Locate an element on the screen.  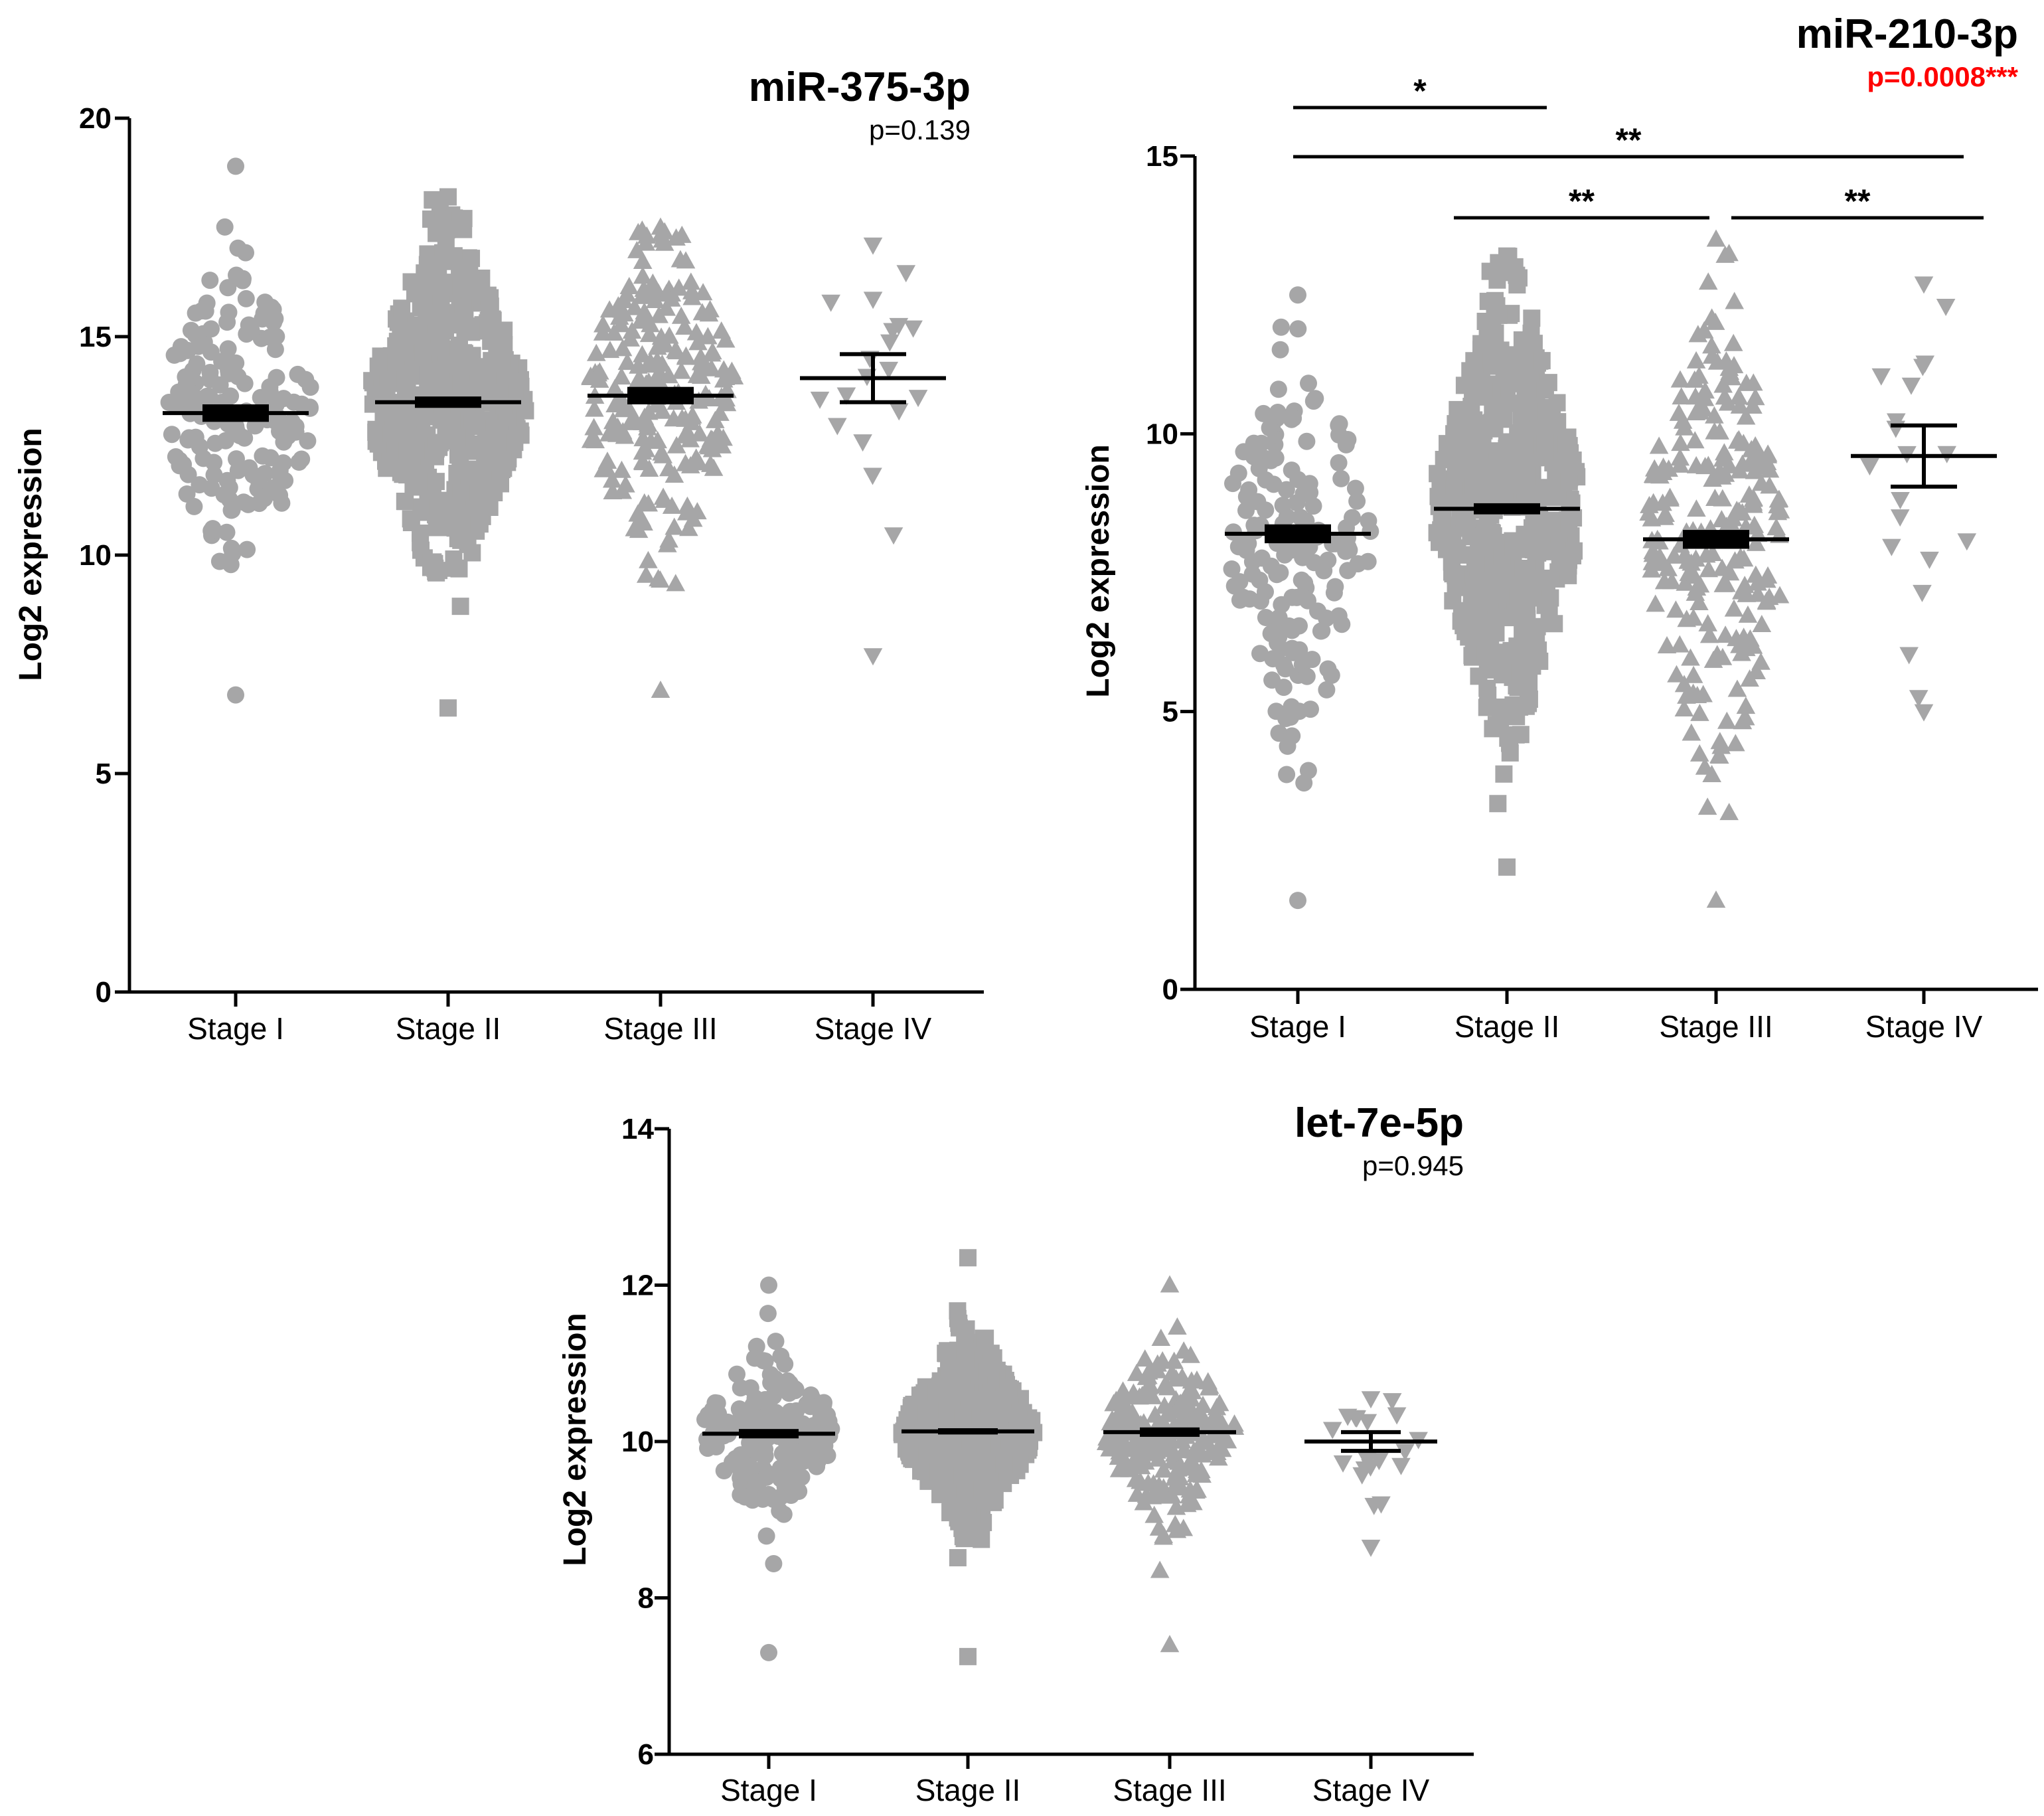
data-points is located at coordinates (1062, 1457).